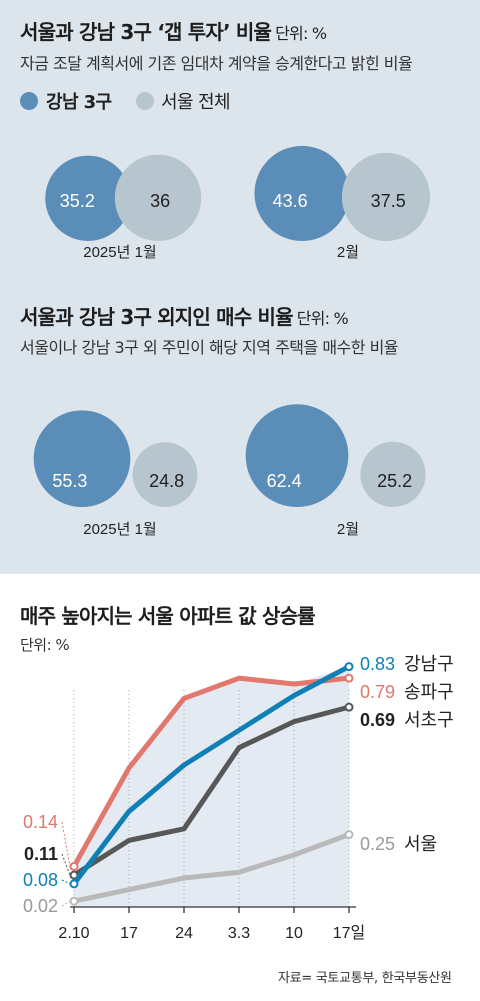 The width and height of the screenshot is (480, 1001). Describe the element at coordinates (394, 481) in the screenshot. I see `bubble-value-1-b: 25.2` at that location.